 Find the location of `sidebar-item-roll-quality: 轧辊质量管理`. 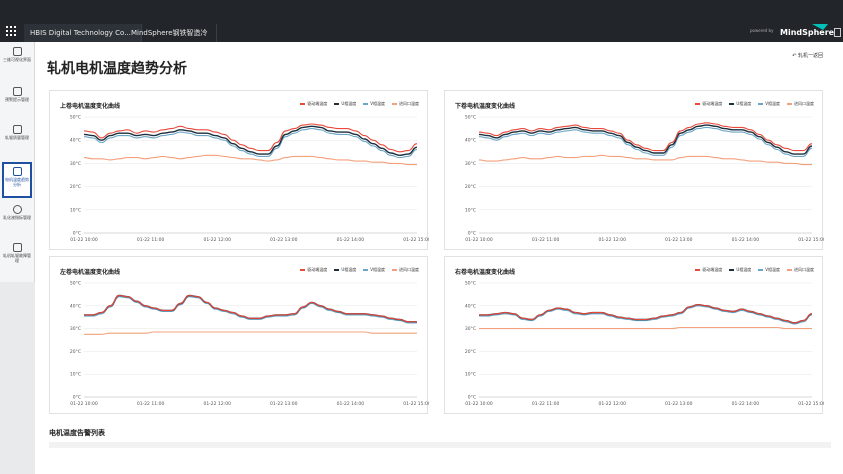

sidebar-item-roll-quality: 轧辊质量管理 is located at coordinates (17, 140).